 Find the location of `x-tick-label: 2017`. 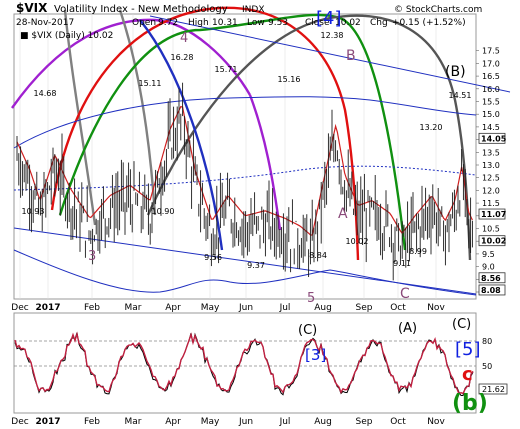

x-tick-label: 2017 is located at coordinates (47, 308).